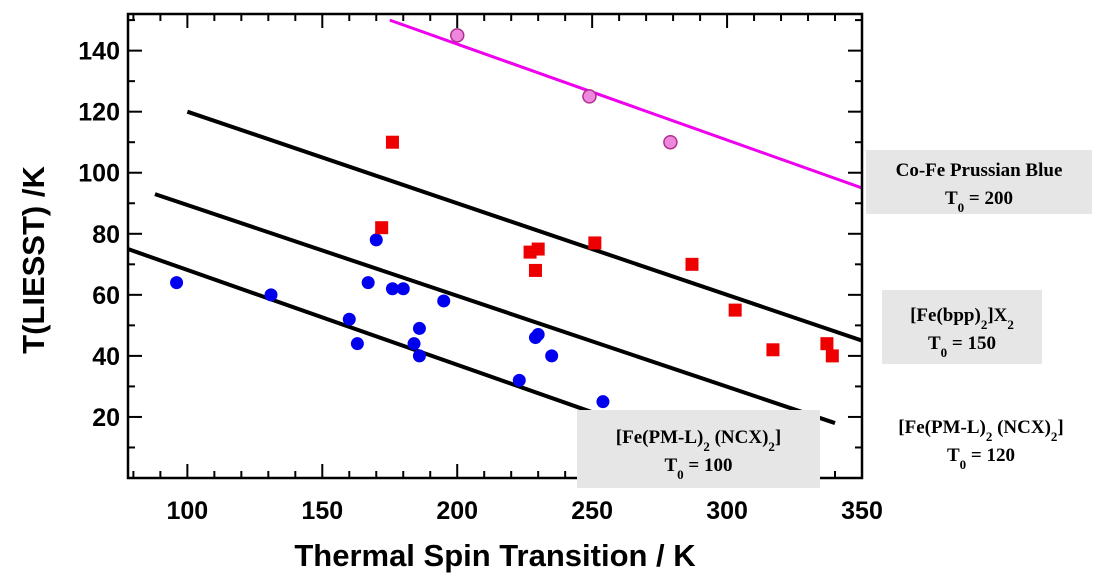  Describe the element at coordinates (962, 318) in the screenshot. I see `annotation-line-1: [Fe(bpp)2]X2` at that location.